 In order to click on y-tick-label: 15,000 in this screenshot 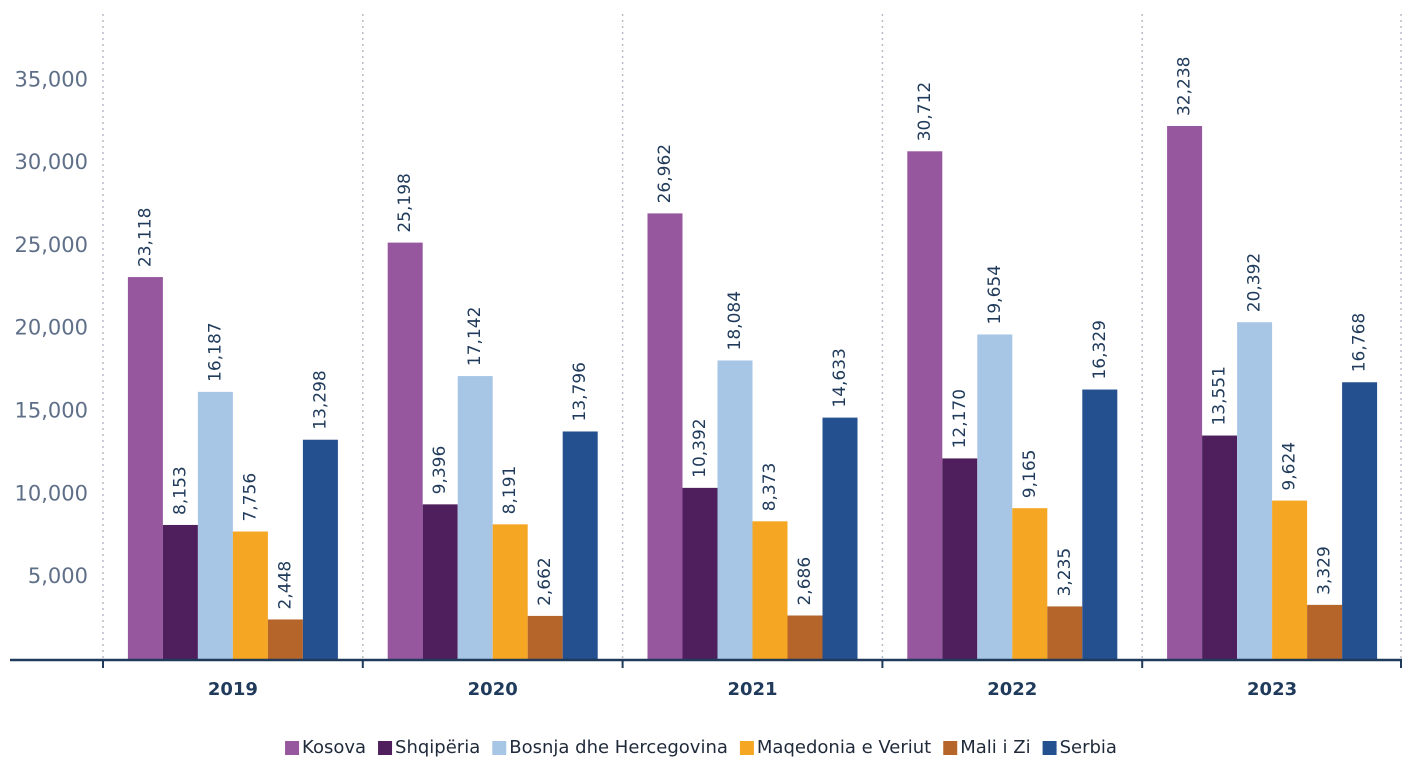, I will do `click(51, 411)`.